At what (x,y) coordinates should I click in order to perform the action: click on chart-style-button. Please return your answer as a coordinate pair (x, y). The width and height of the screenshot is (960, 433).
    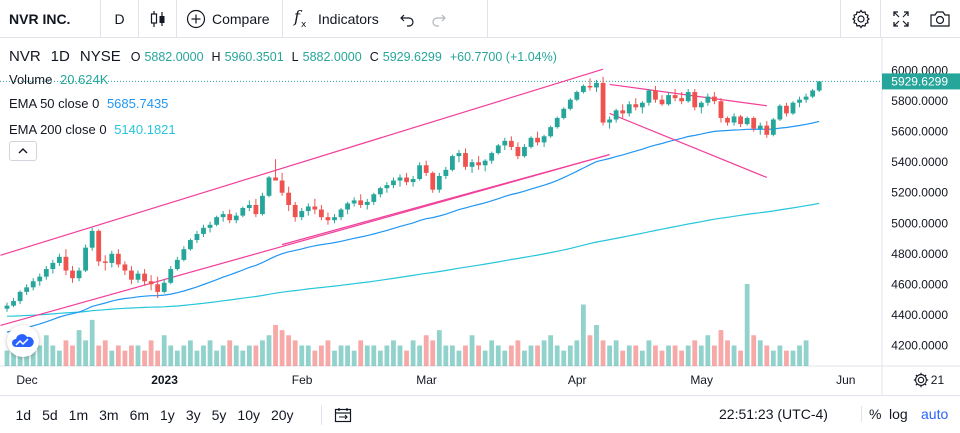
    Looking at the image, I should click on (158, 19).